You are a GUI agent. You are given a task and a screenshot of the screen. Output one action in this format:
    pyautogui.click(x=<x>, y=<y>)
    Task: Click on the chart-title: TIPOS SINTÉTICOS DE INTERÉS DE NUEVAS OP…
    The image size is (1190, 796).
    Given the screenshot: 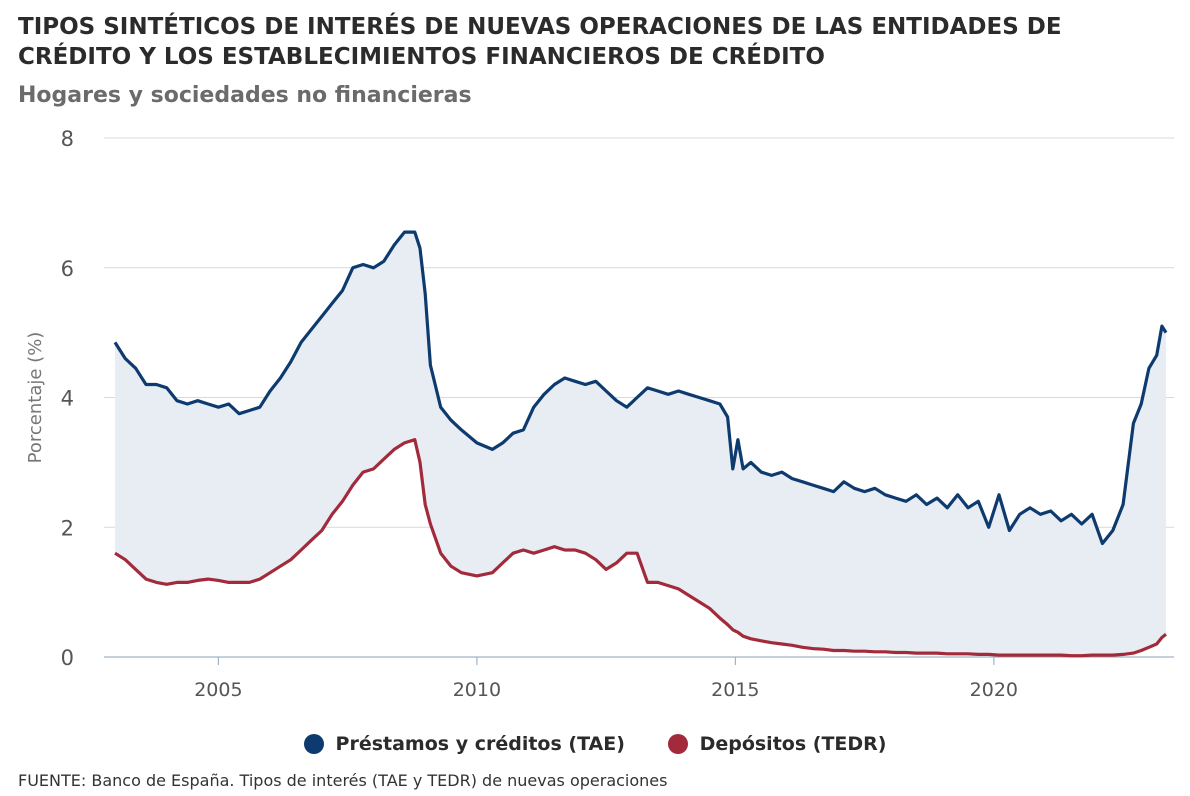 What is the action you would take?
    pyautogui.click(x=540, y=42)
    